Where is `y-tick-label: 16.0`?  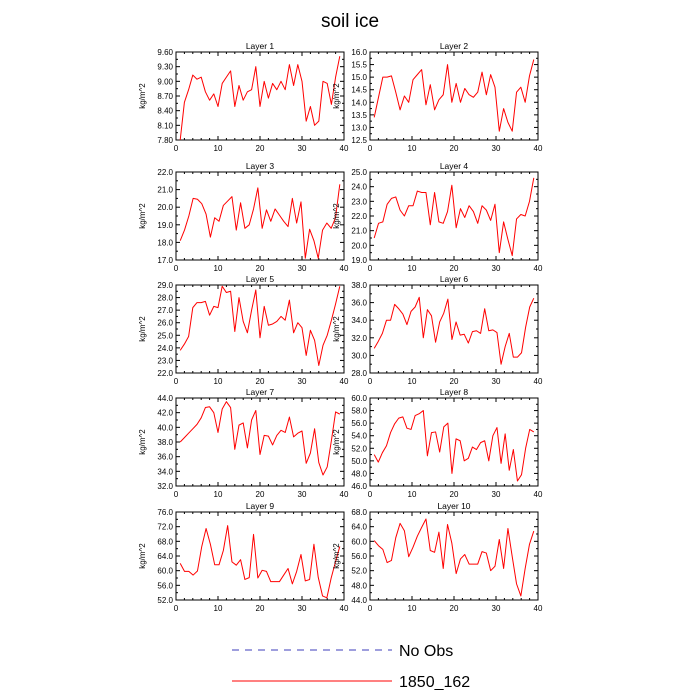
y-tick-label: 16.0 is located at coordinates (359, 52).